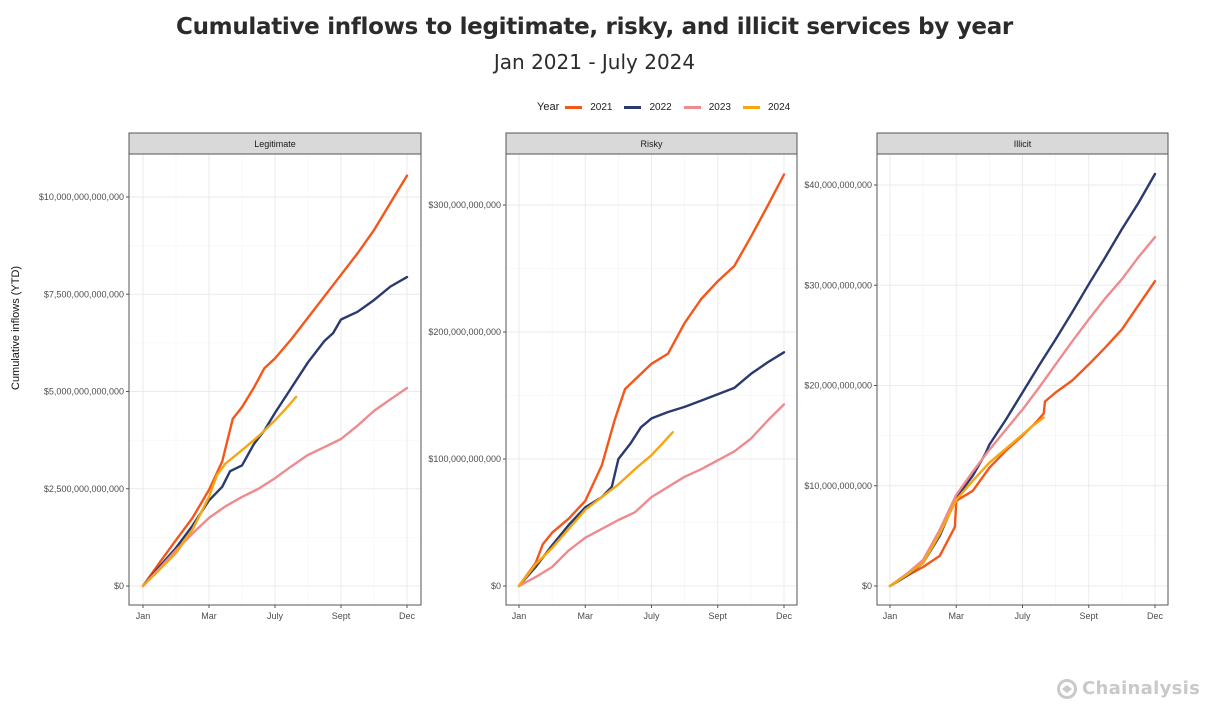  I want to click on facet-strip-label: Legitimate, so click(275, 144).